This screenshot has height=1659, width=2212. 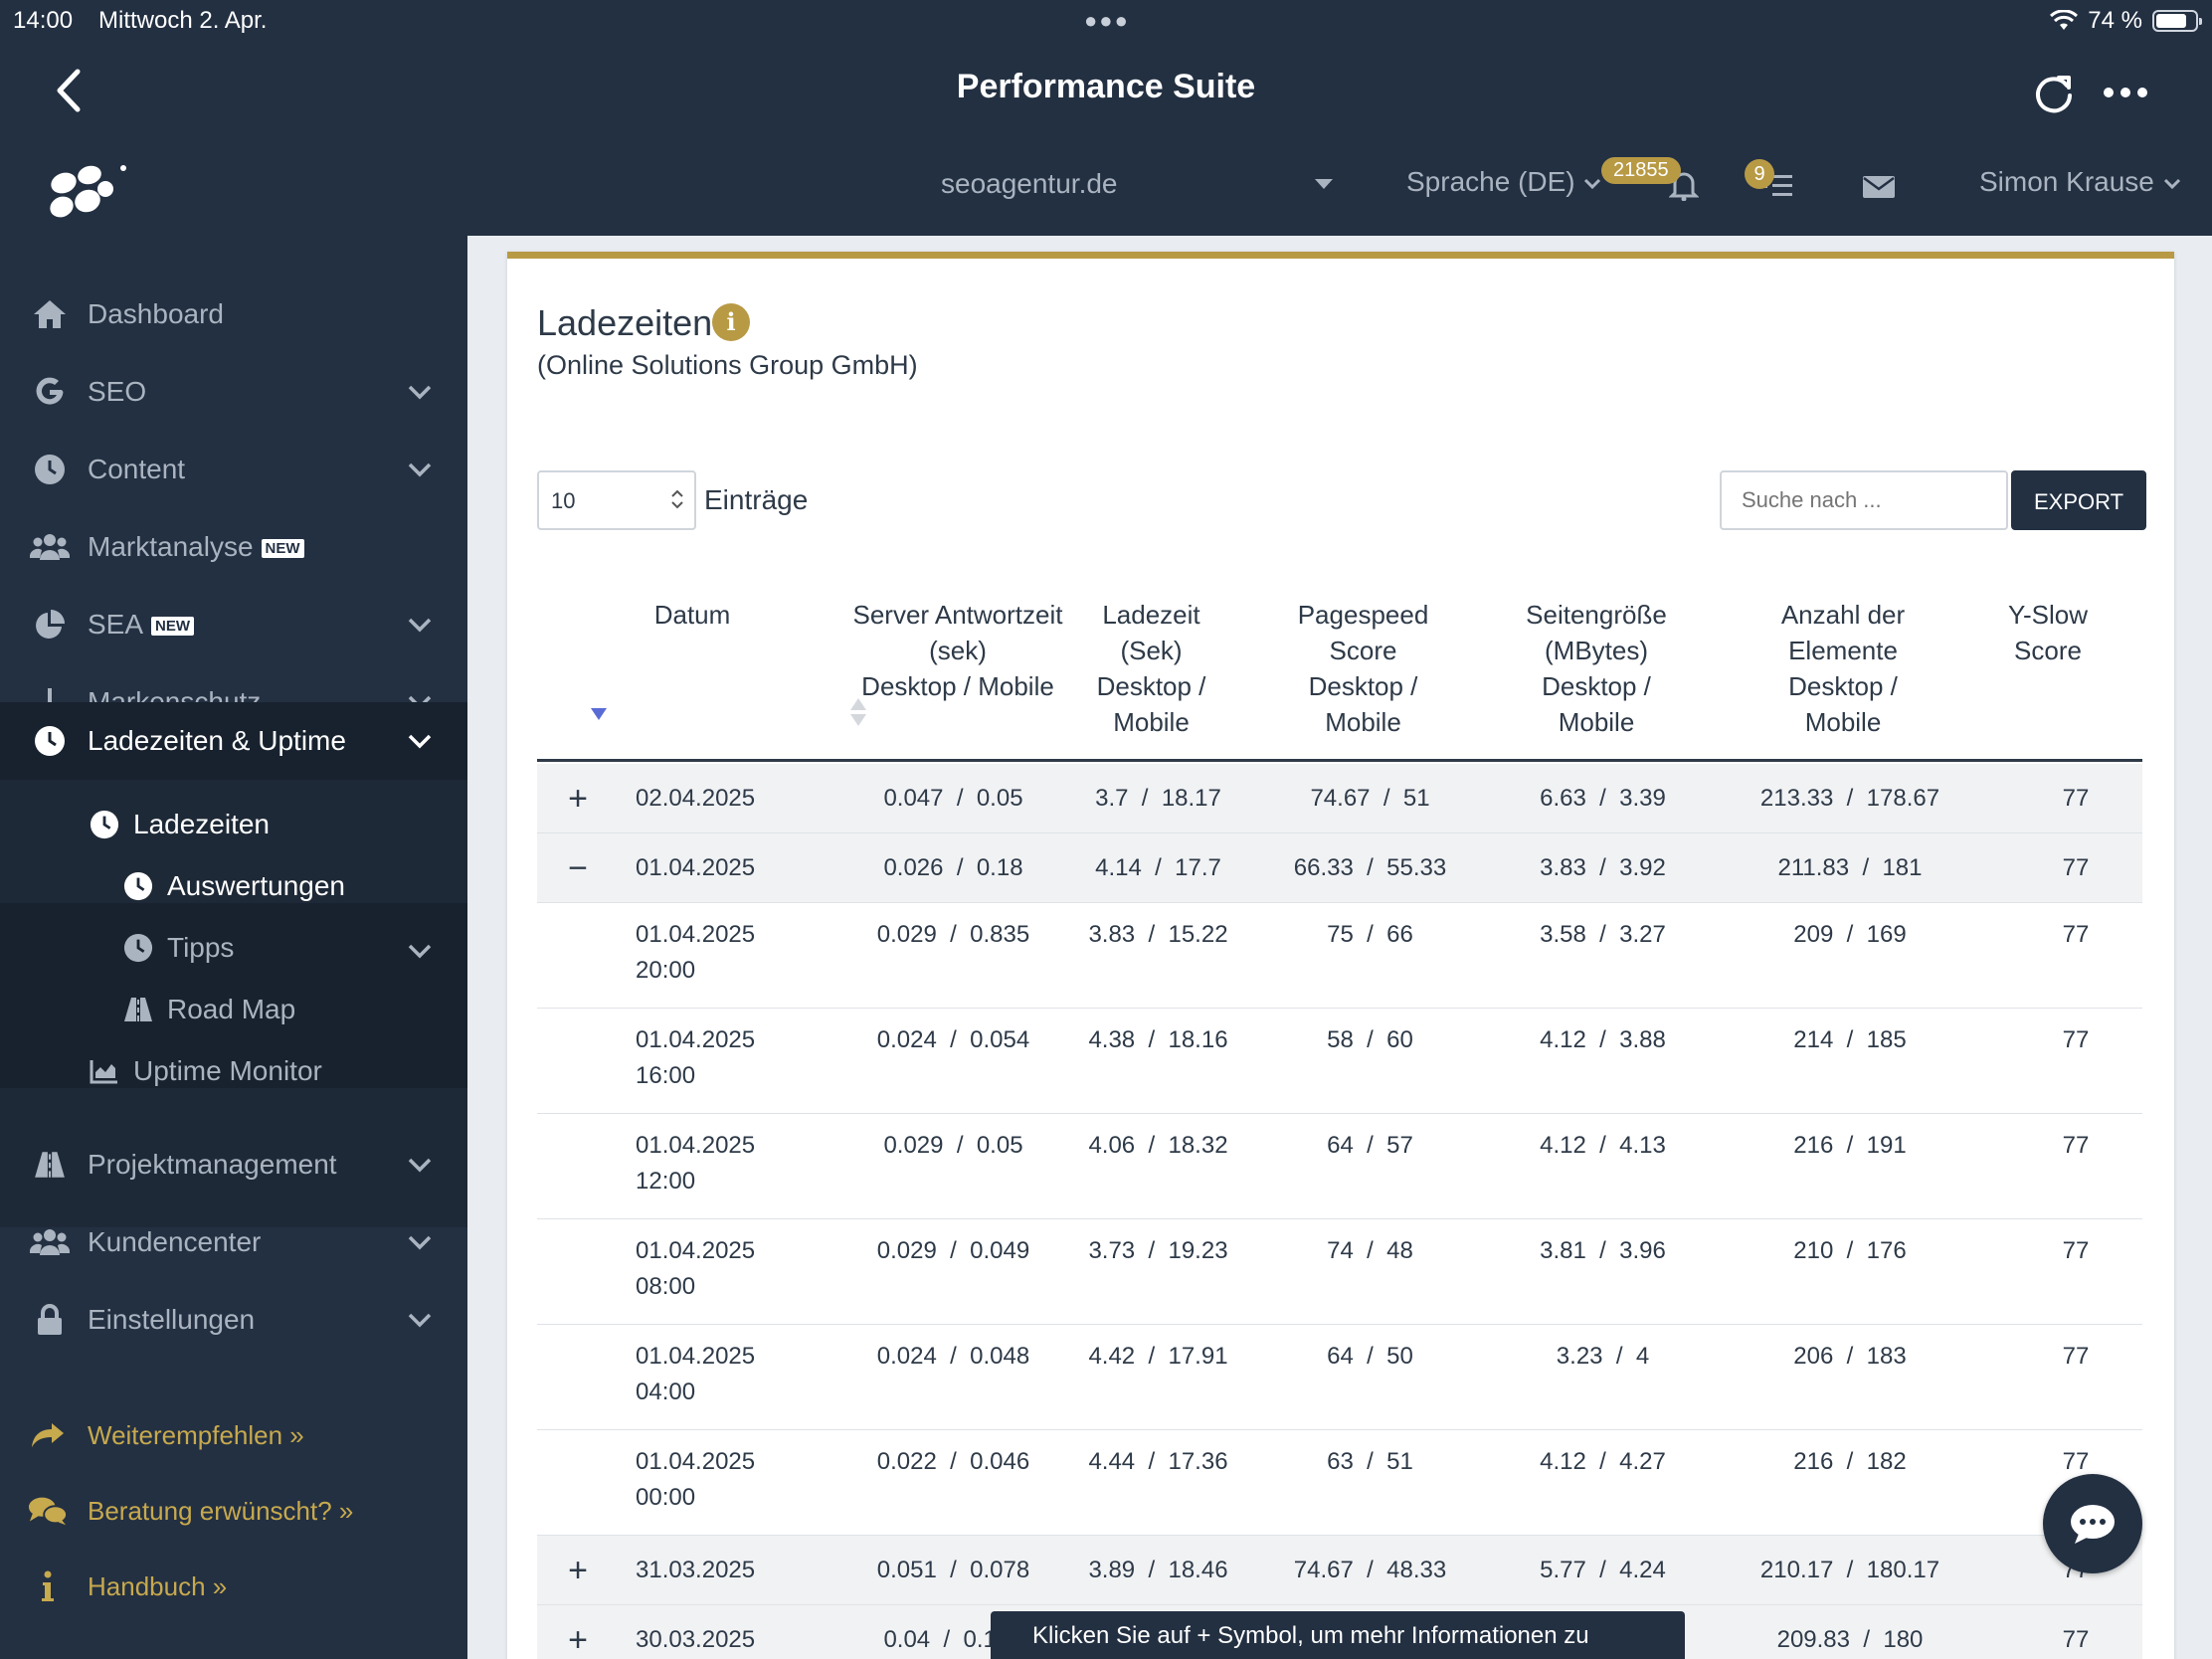 I want to click on link-label: Handbuch », so click(x=158, y=1585).